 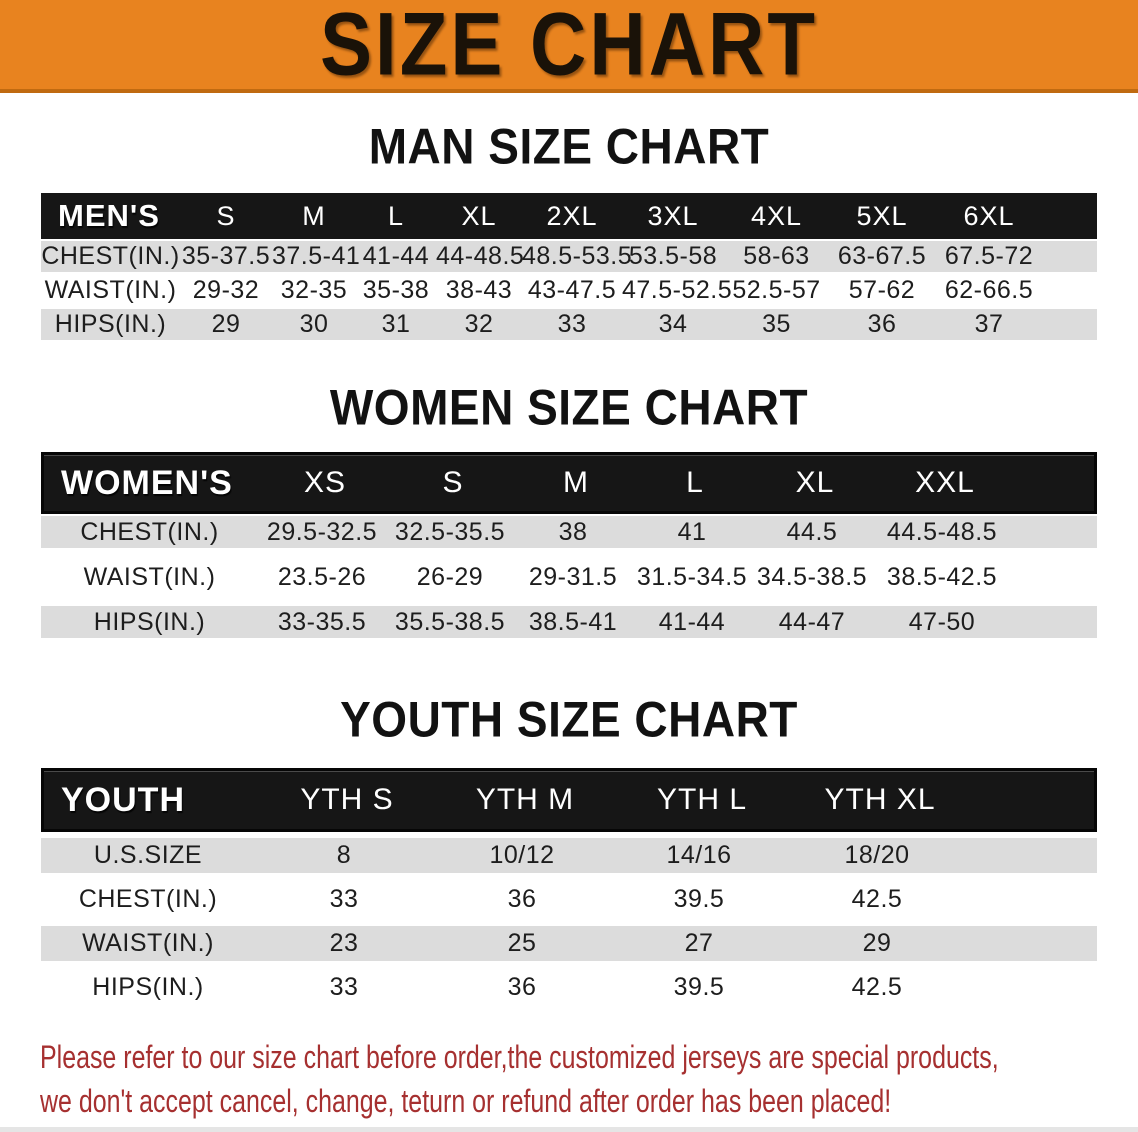 I want to click on size-column-header: 6XL, so click(x=989, y=215).